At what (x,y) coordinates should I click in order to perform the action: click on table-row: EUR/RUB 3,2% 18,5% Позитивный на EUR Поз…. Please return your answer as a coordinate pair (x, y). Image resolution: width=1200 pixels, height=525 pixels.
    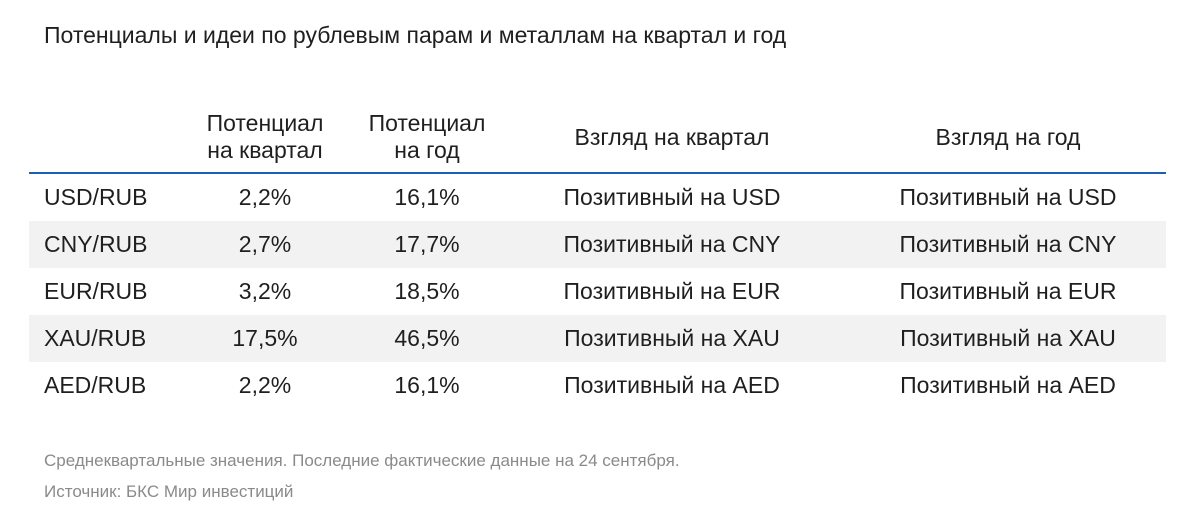
    Looking at the image, I should click on (597, 291).